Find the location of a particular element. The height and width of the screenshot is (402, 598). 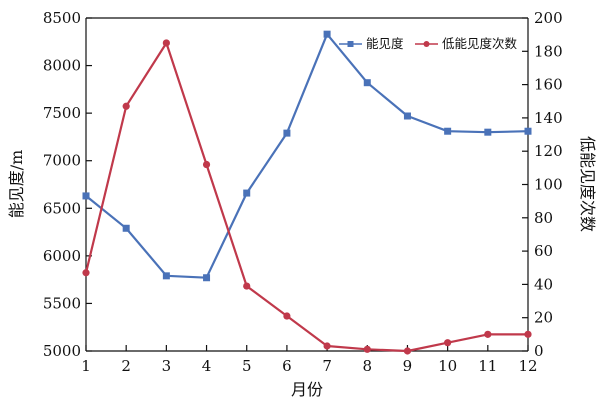

legend-item-low-visibility-count: 低能见度次数 is located at coordinates (466, 43).